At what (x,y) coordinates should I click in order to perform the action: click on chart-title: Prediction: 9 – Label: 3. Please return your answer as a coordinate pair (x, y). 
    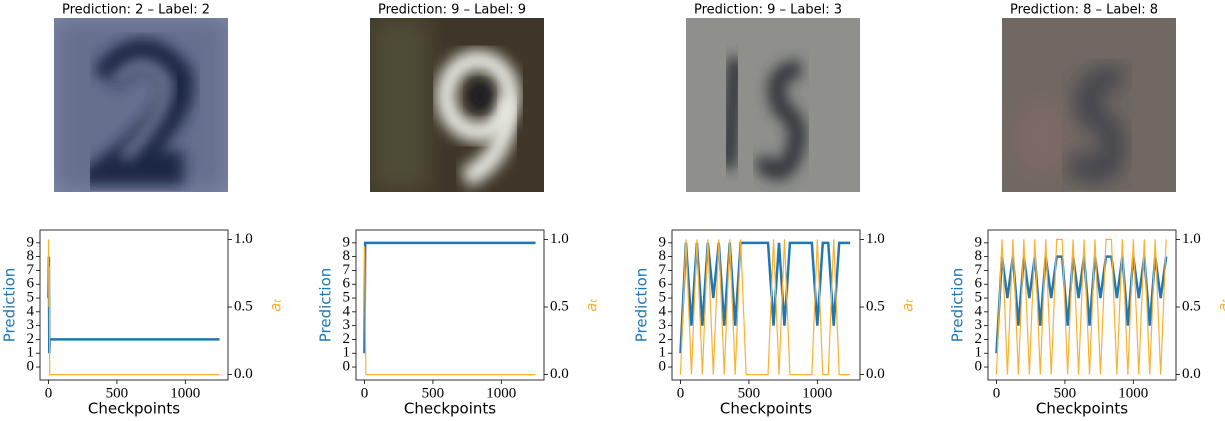
    Looking at the image, I should click on (768, 10).